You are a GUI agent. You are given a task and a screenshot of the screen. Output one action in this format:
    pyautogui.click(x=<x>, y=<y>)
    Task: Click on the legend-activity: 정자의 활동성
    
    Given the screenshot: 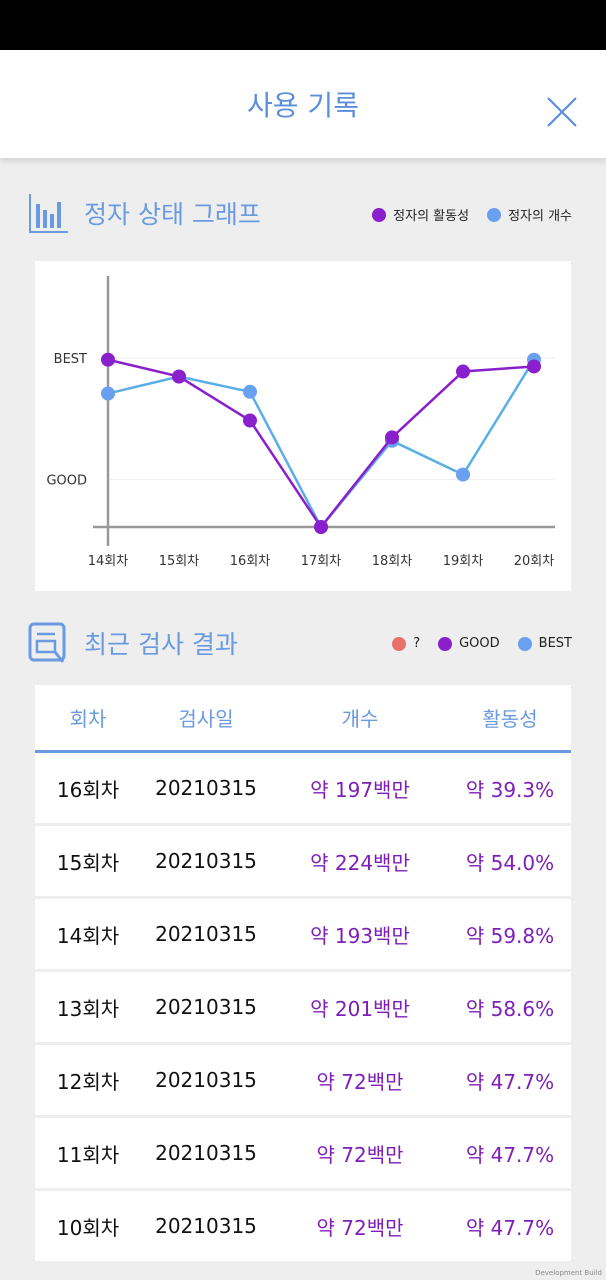 What is the action you would take?
    pyautogui.click(x=420, y=214)
    